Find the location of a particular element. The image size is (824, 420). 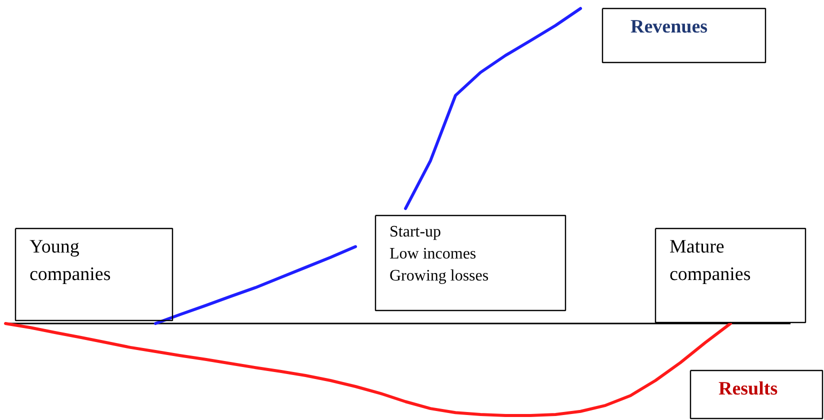

annotation: Young companies is located at coordinates (70, 260).